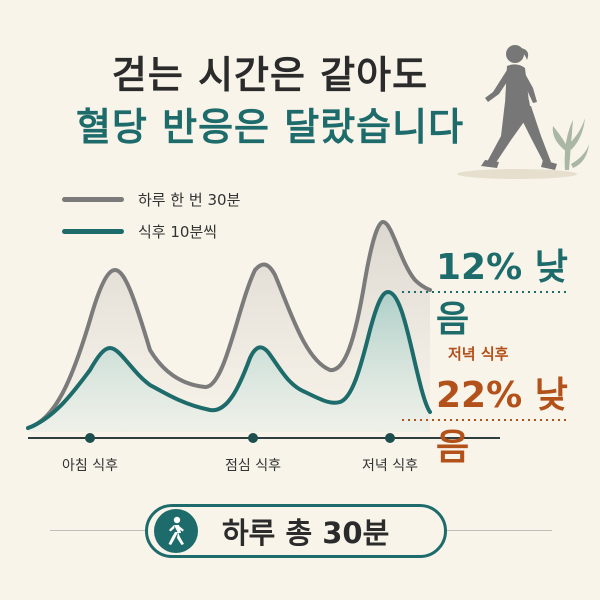 The height and width of the screenshot is (600, 600). What do you see at coordinates (90, 438) in the screenshot?
I see `x-tick-morning` at bounding box center [90, 438].